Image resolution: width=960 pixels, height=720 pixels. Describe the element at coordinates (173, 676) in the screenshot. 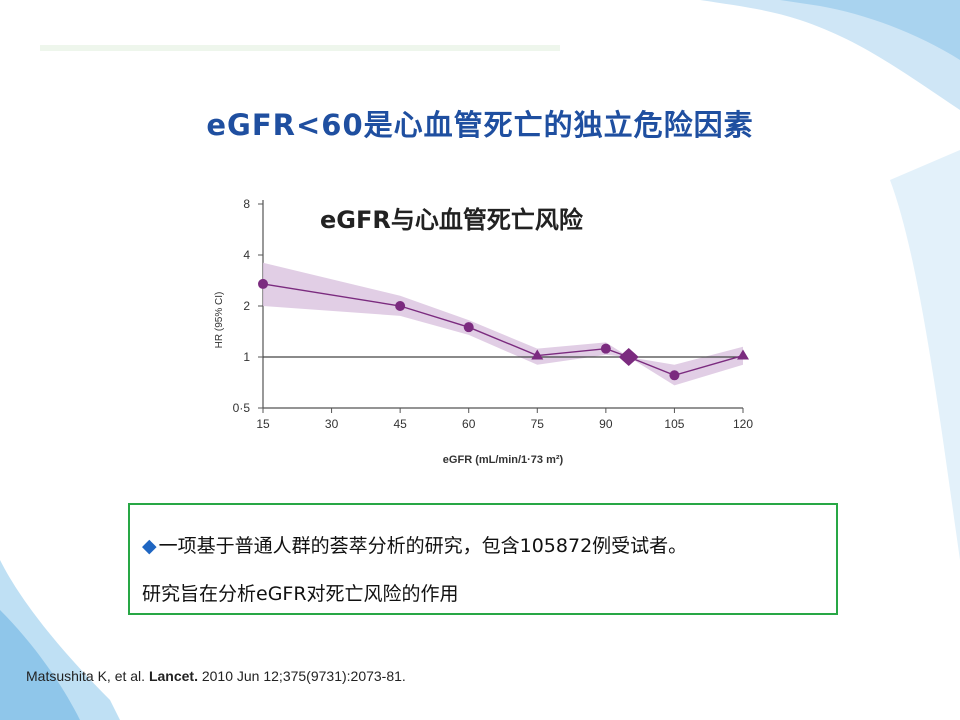

I see `citation-journal: Lancet.` at that location.